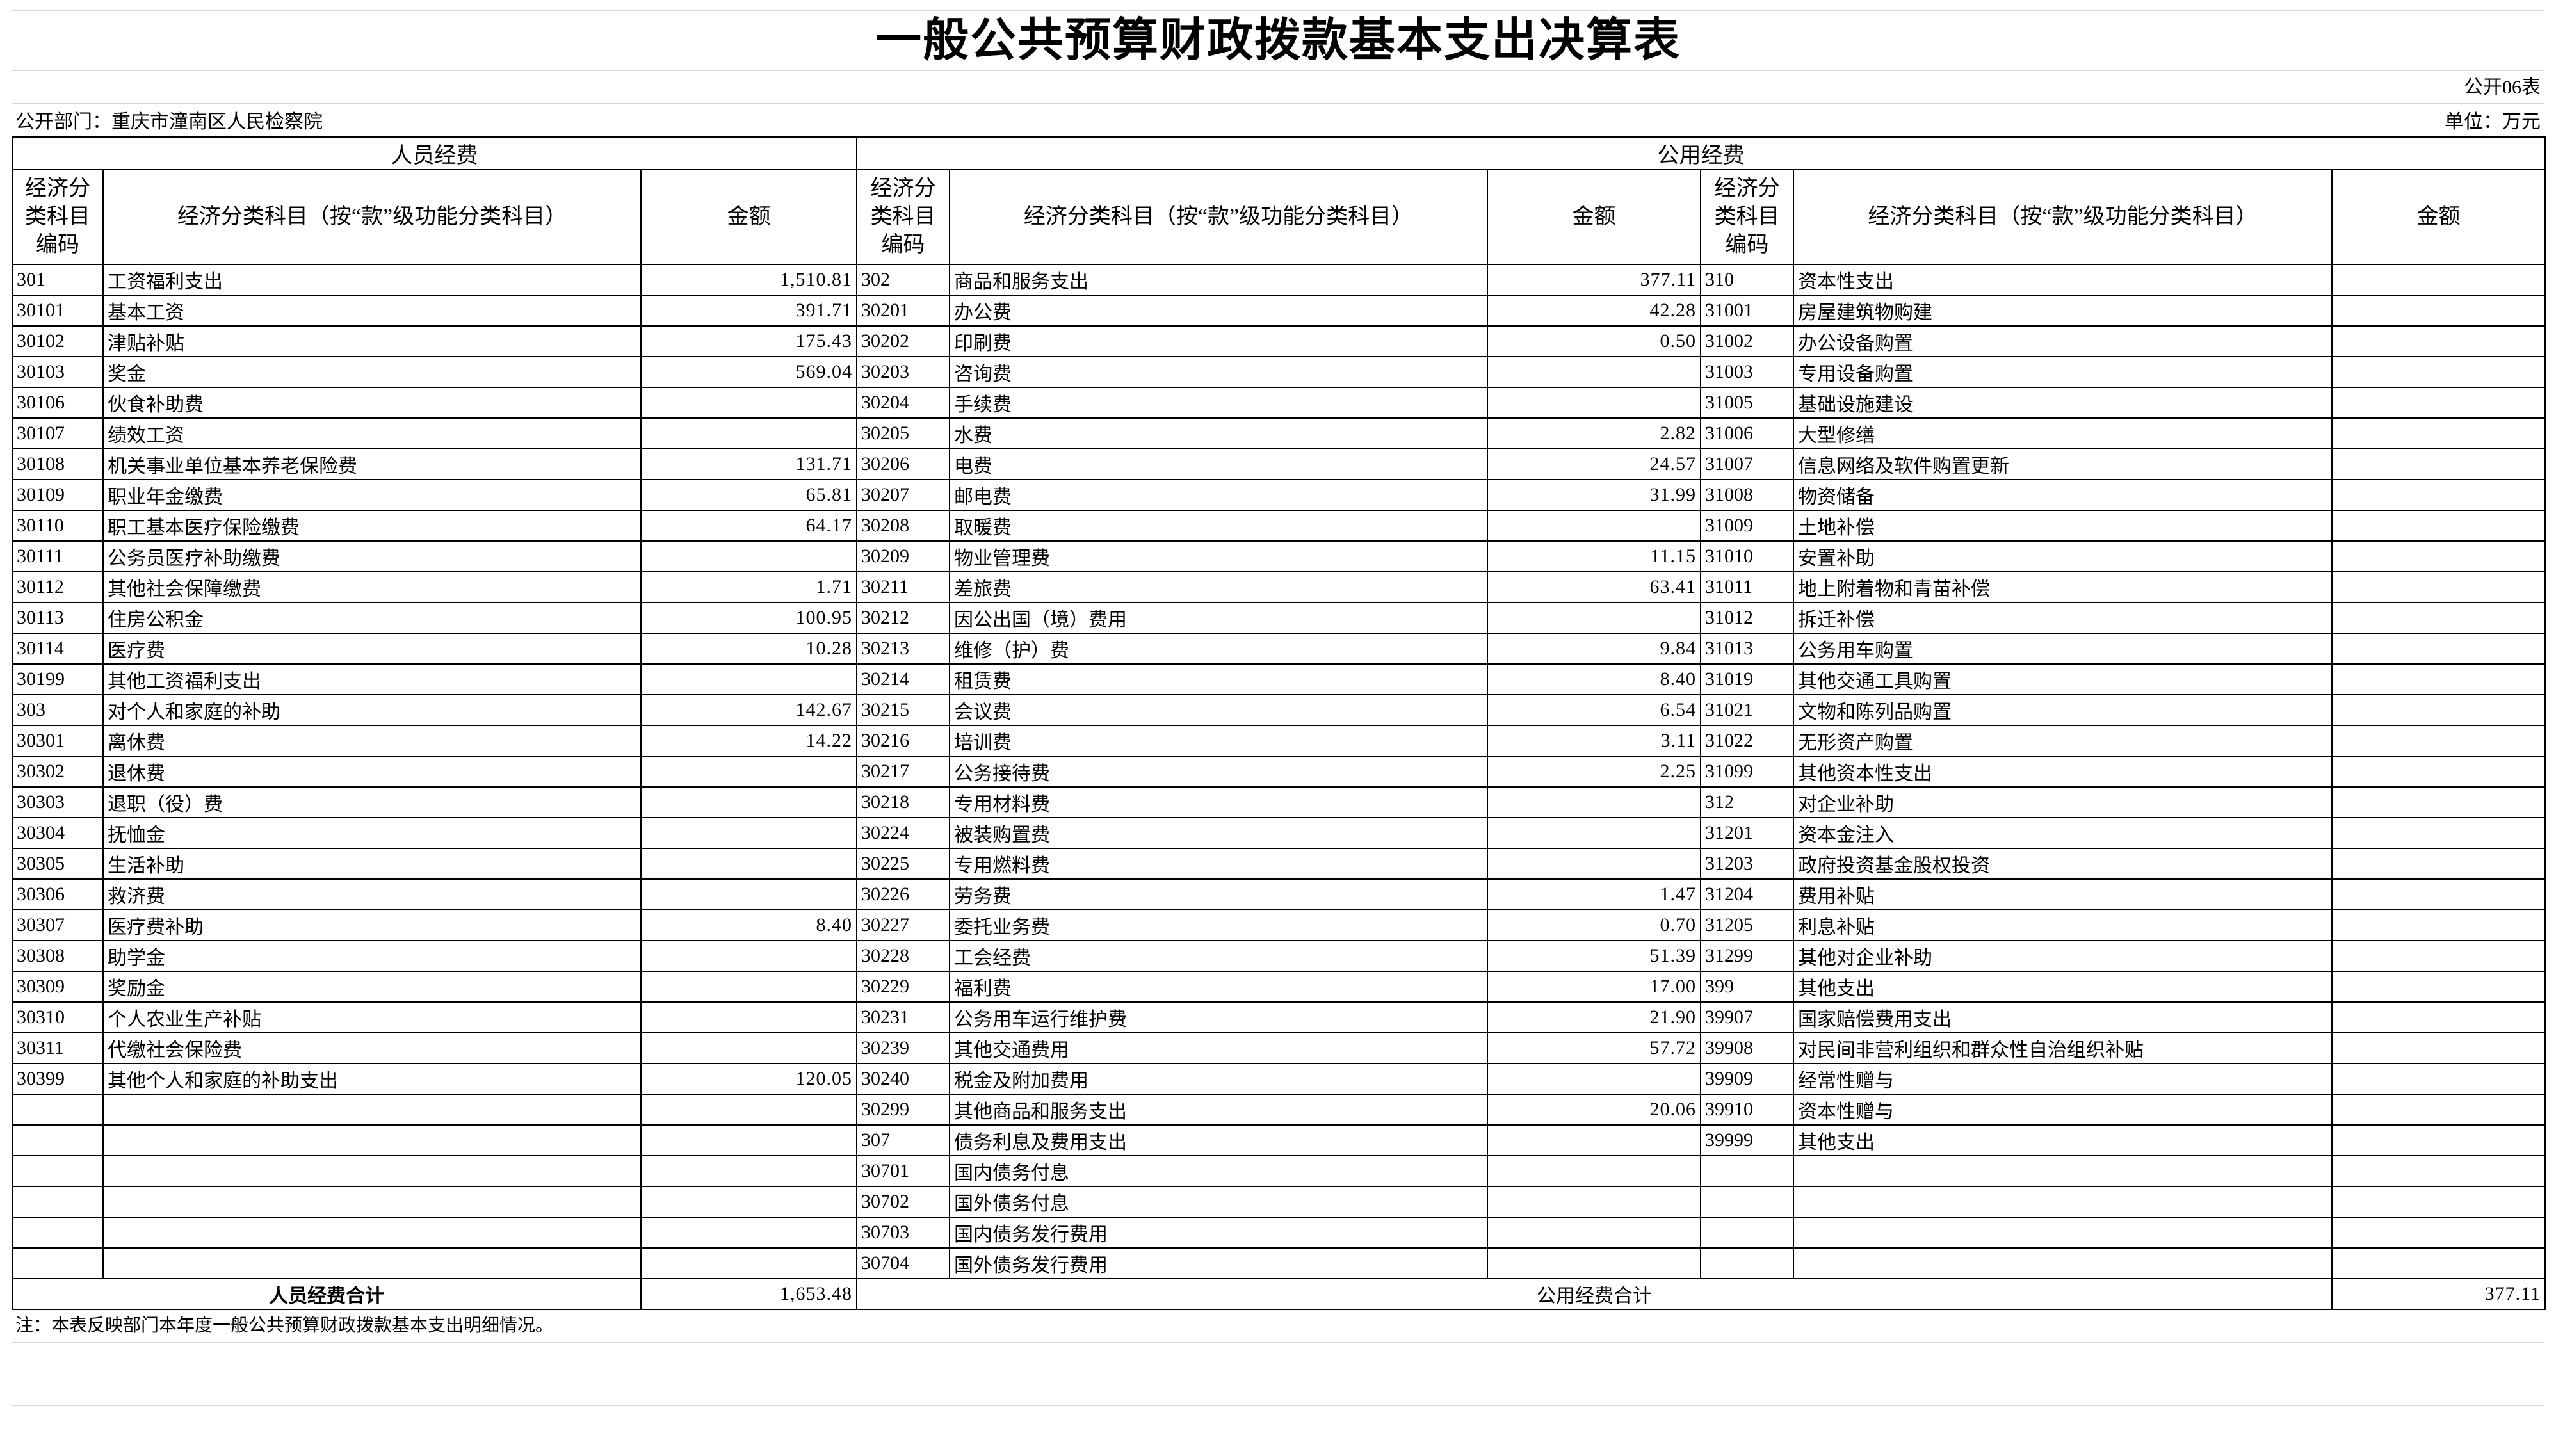 The width and height of the screenshot is (2556, 1456). Describe the element at coordinates (903, 1017) in the screenshot. I see `public-goods-code-cell: 30231` at that location.